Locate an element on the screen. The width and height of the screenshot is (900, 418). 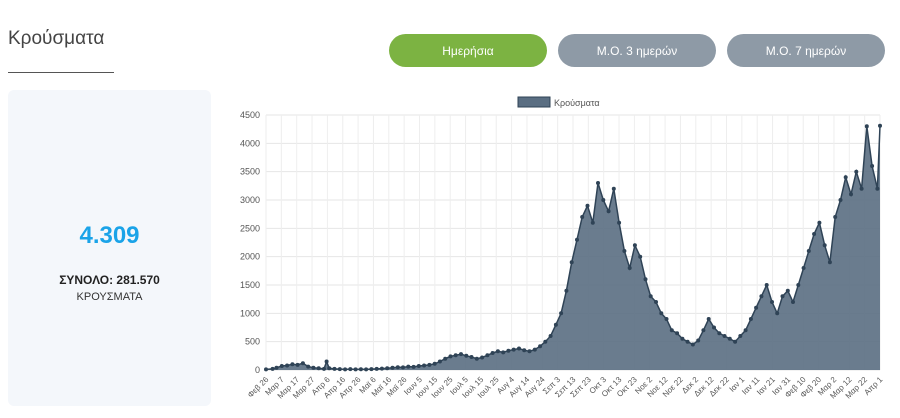
legend-swatch is located at coordinates (534, 102).